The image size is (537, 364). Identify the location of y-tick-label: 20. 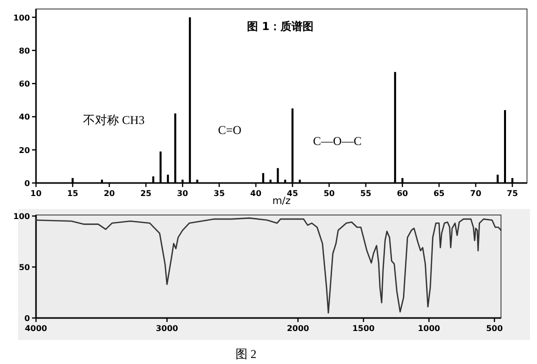
(24, 150).